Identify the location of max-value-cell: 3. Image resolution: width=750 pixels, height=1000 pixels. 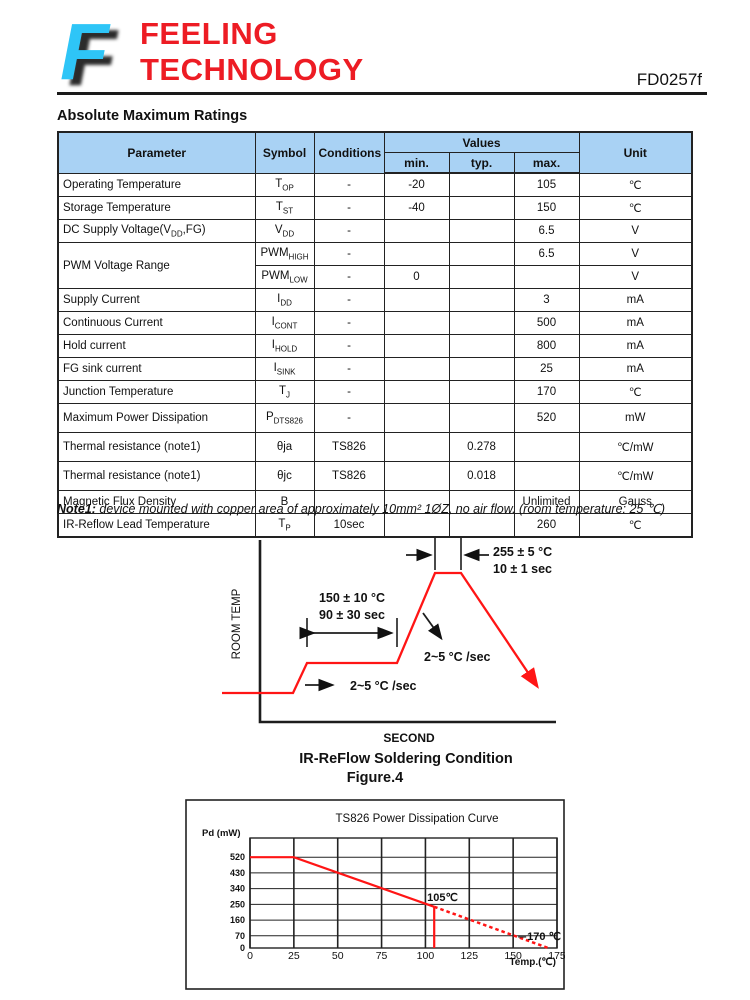
(546, 300).